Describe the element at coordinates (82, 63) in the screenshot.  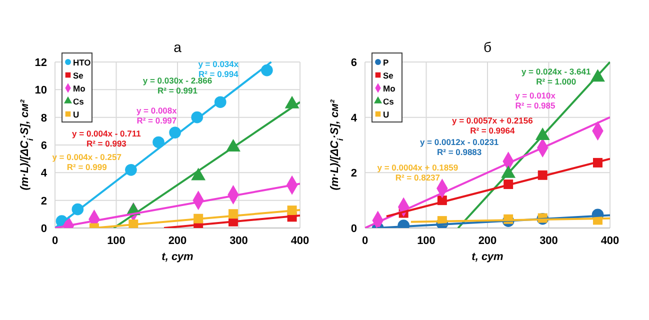
I see `legend-label: HTO` at that location.